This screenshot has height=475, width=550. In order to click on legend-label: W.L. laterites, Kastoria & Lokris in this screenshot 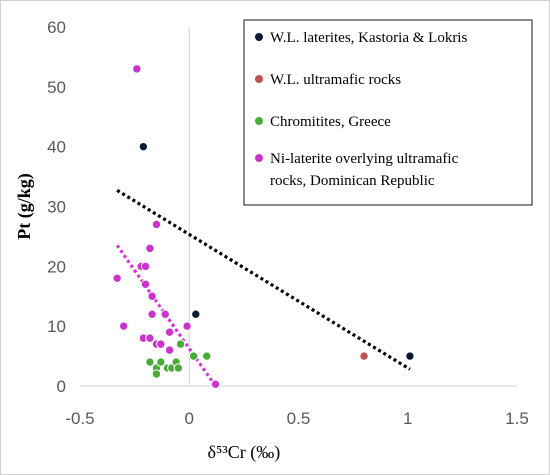, I will do `click(368, 38)`.